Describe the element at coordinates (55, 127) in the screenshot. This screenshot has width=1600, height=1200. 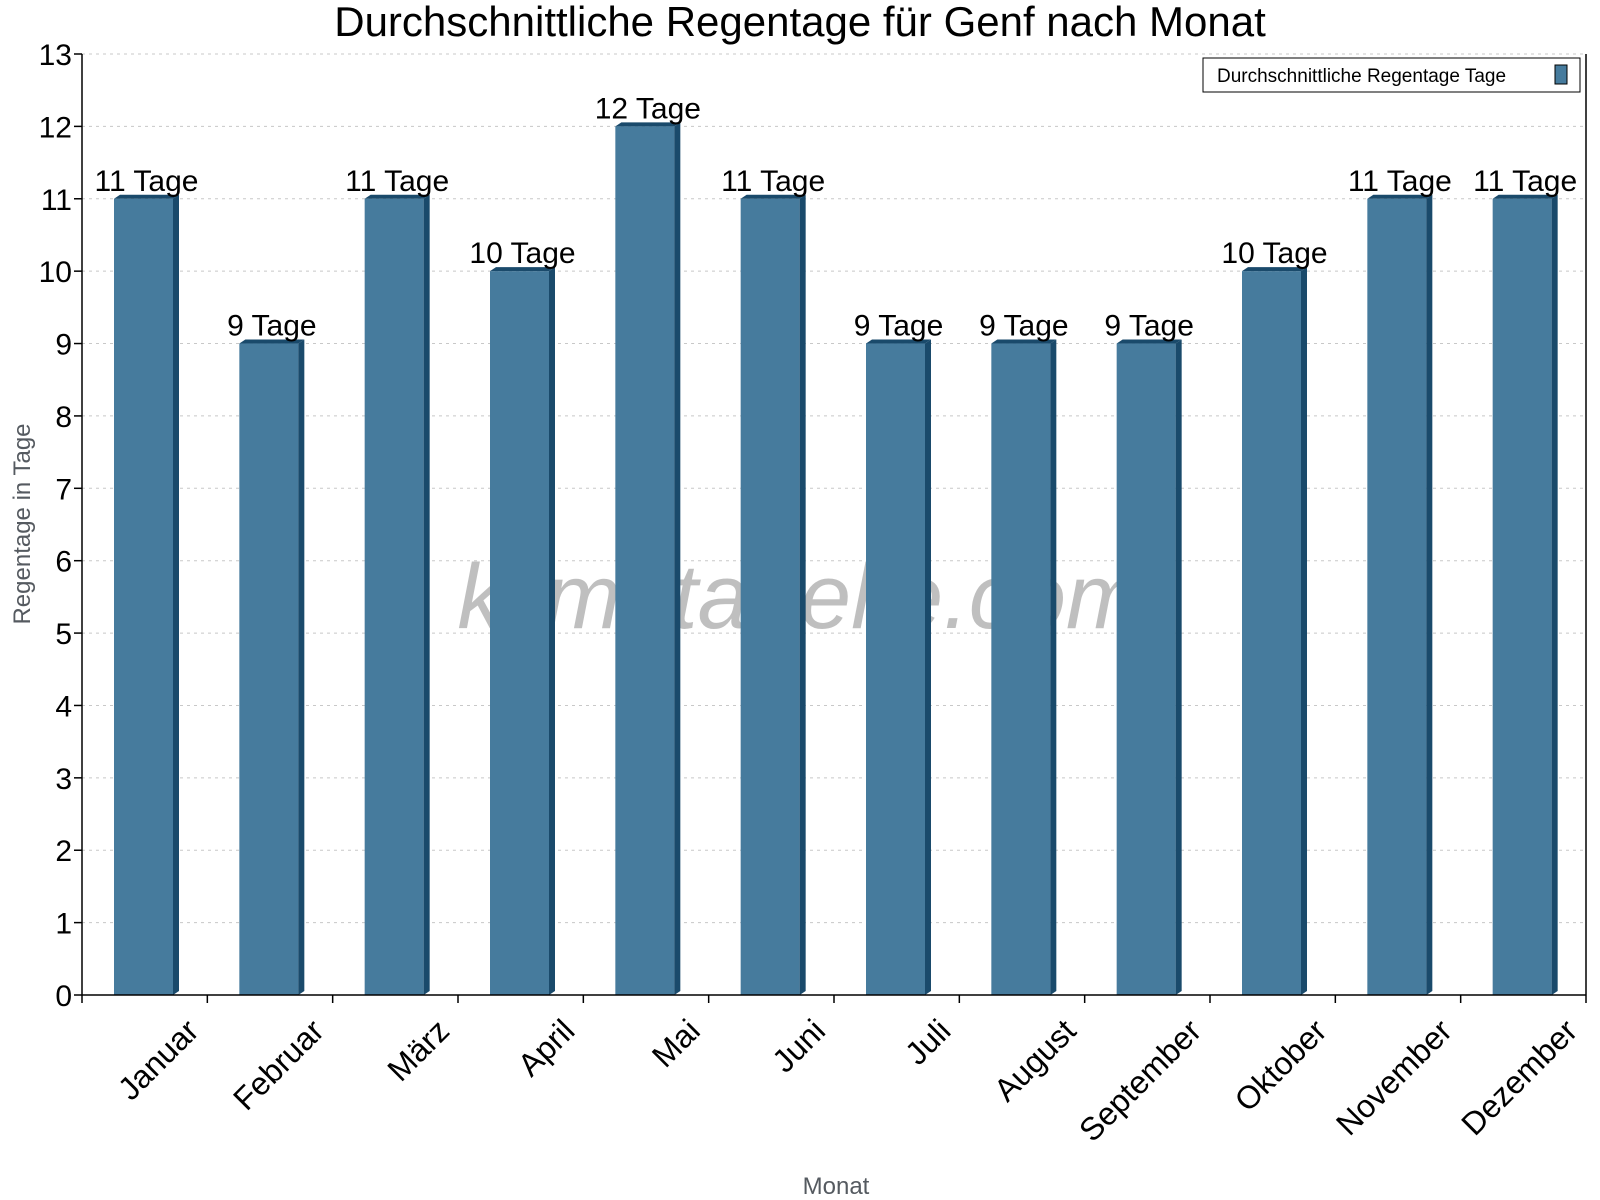
I see `y-tick-label: 12` at that location.